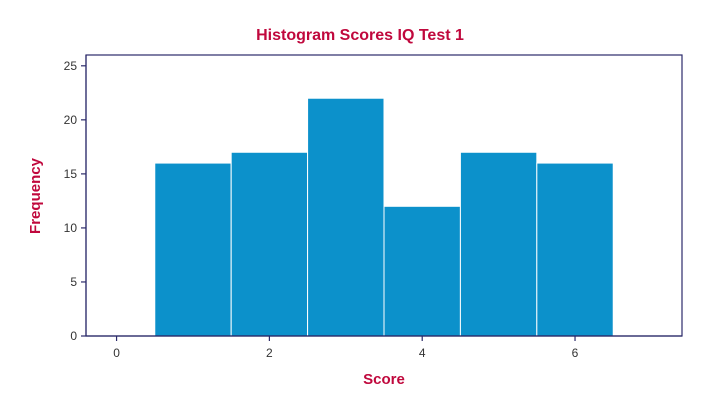 Image resolution: width=720 pixels, height=400 pixels. What do you see at coordinates (35, 195) in the screenshot?
I see `y-axis-label: Frequency` at bounding box center [35, 195].